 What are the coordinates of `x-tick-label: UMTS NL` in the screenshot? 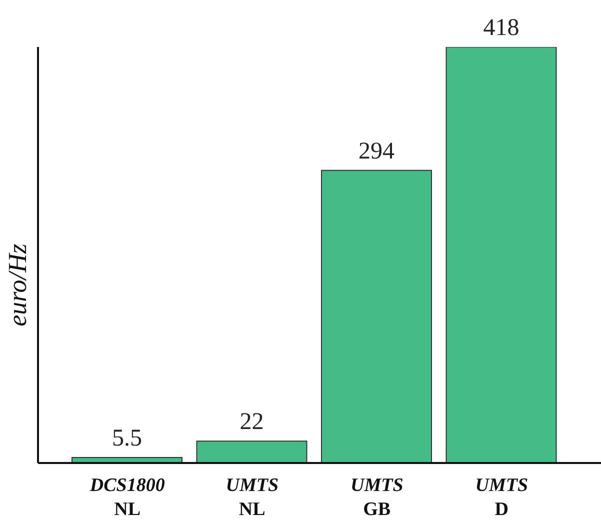 It's located at (252, 497).